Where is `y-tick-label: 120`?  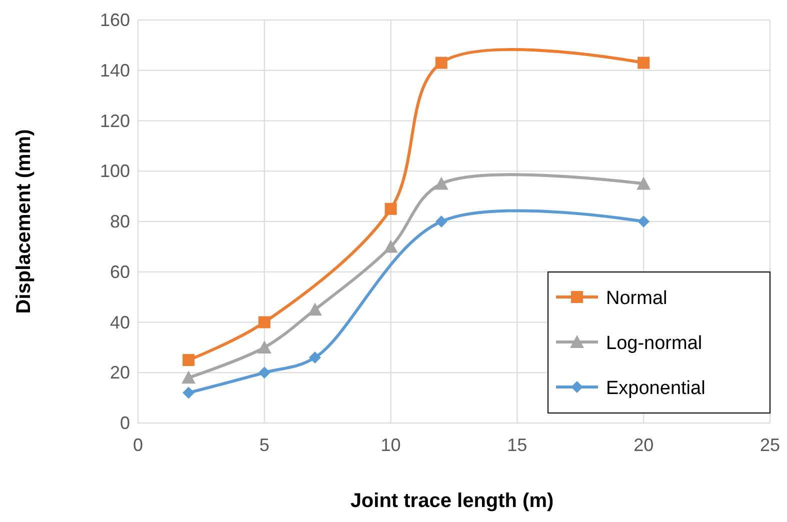
y-tick-label: 120 is located at coordinates (115, 120).